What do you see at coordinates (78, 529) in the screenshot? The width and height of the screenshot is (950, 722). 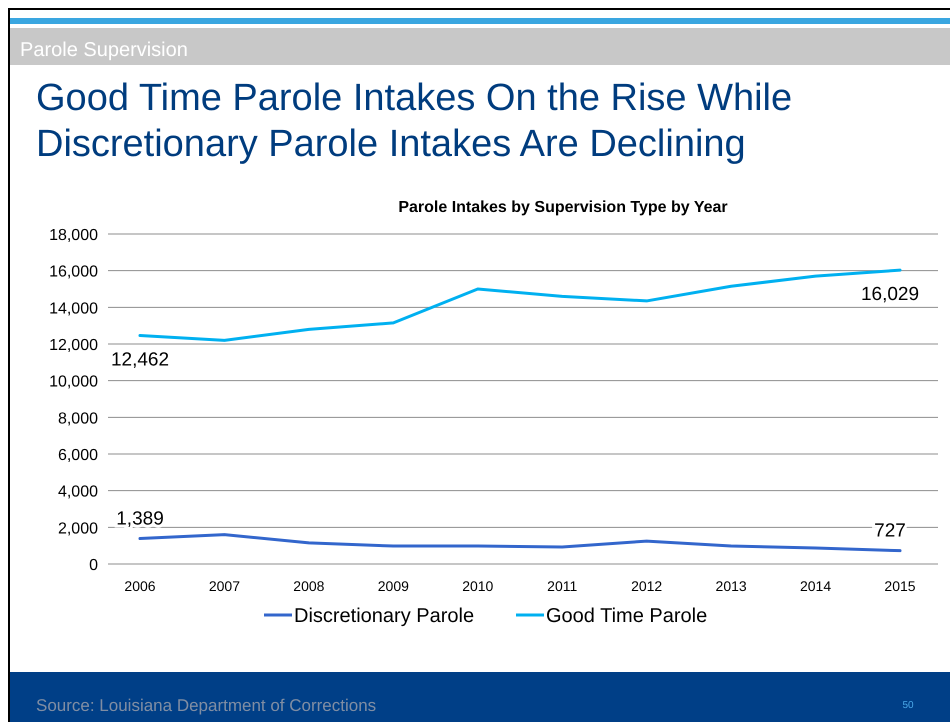 I see `y-tick-label: 2,000` at bounding box center [78, 529].